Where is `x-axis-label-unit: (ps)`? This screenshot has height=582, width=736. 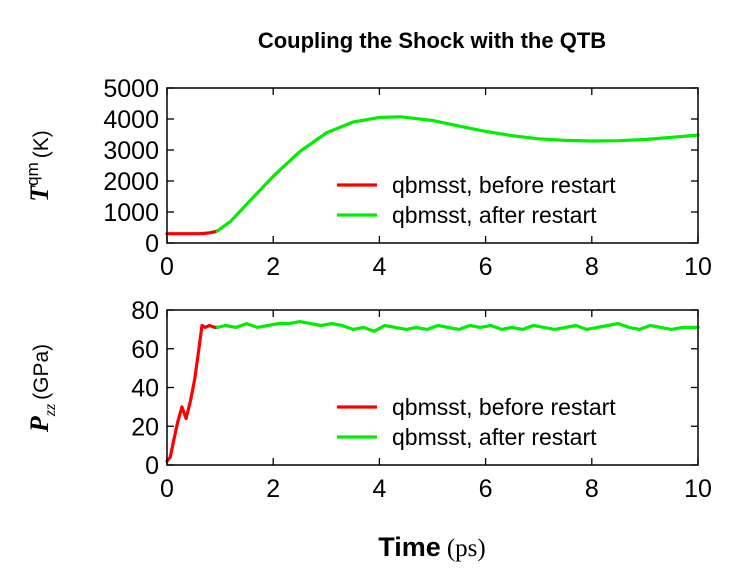 x-axis-label-unit: (ps) is located at coordinates (466, 548).